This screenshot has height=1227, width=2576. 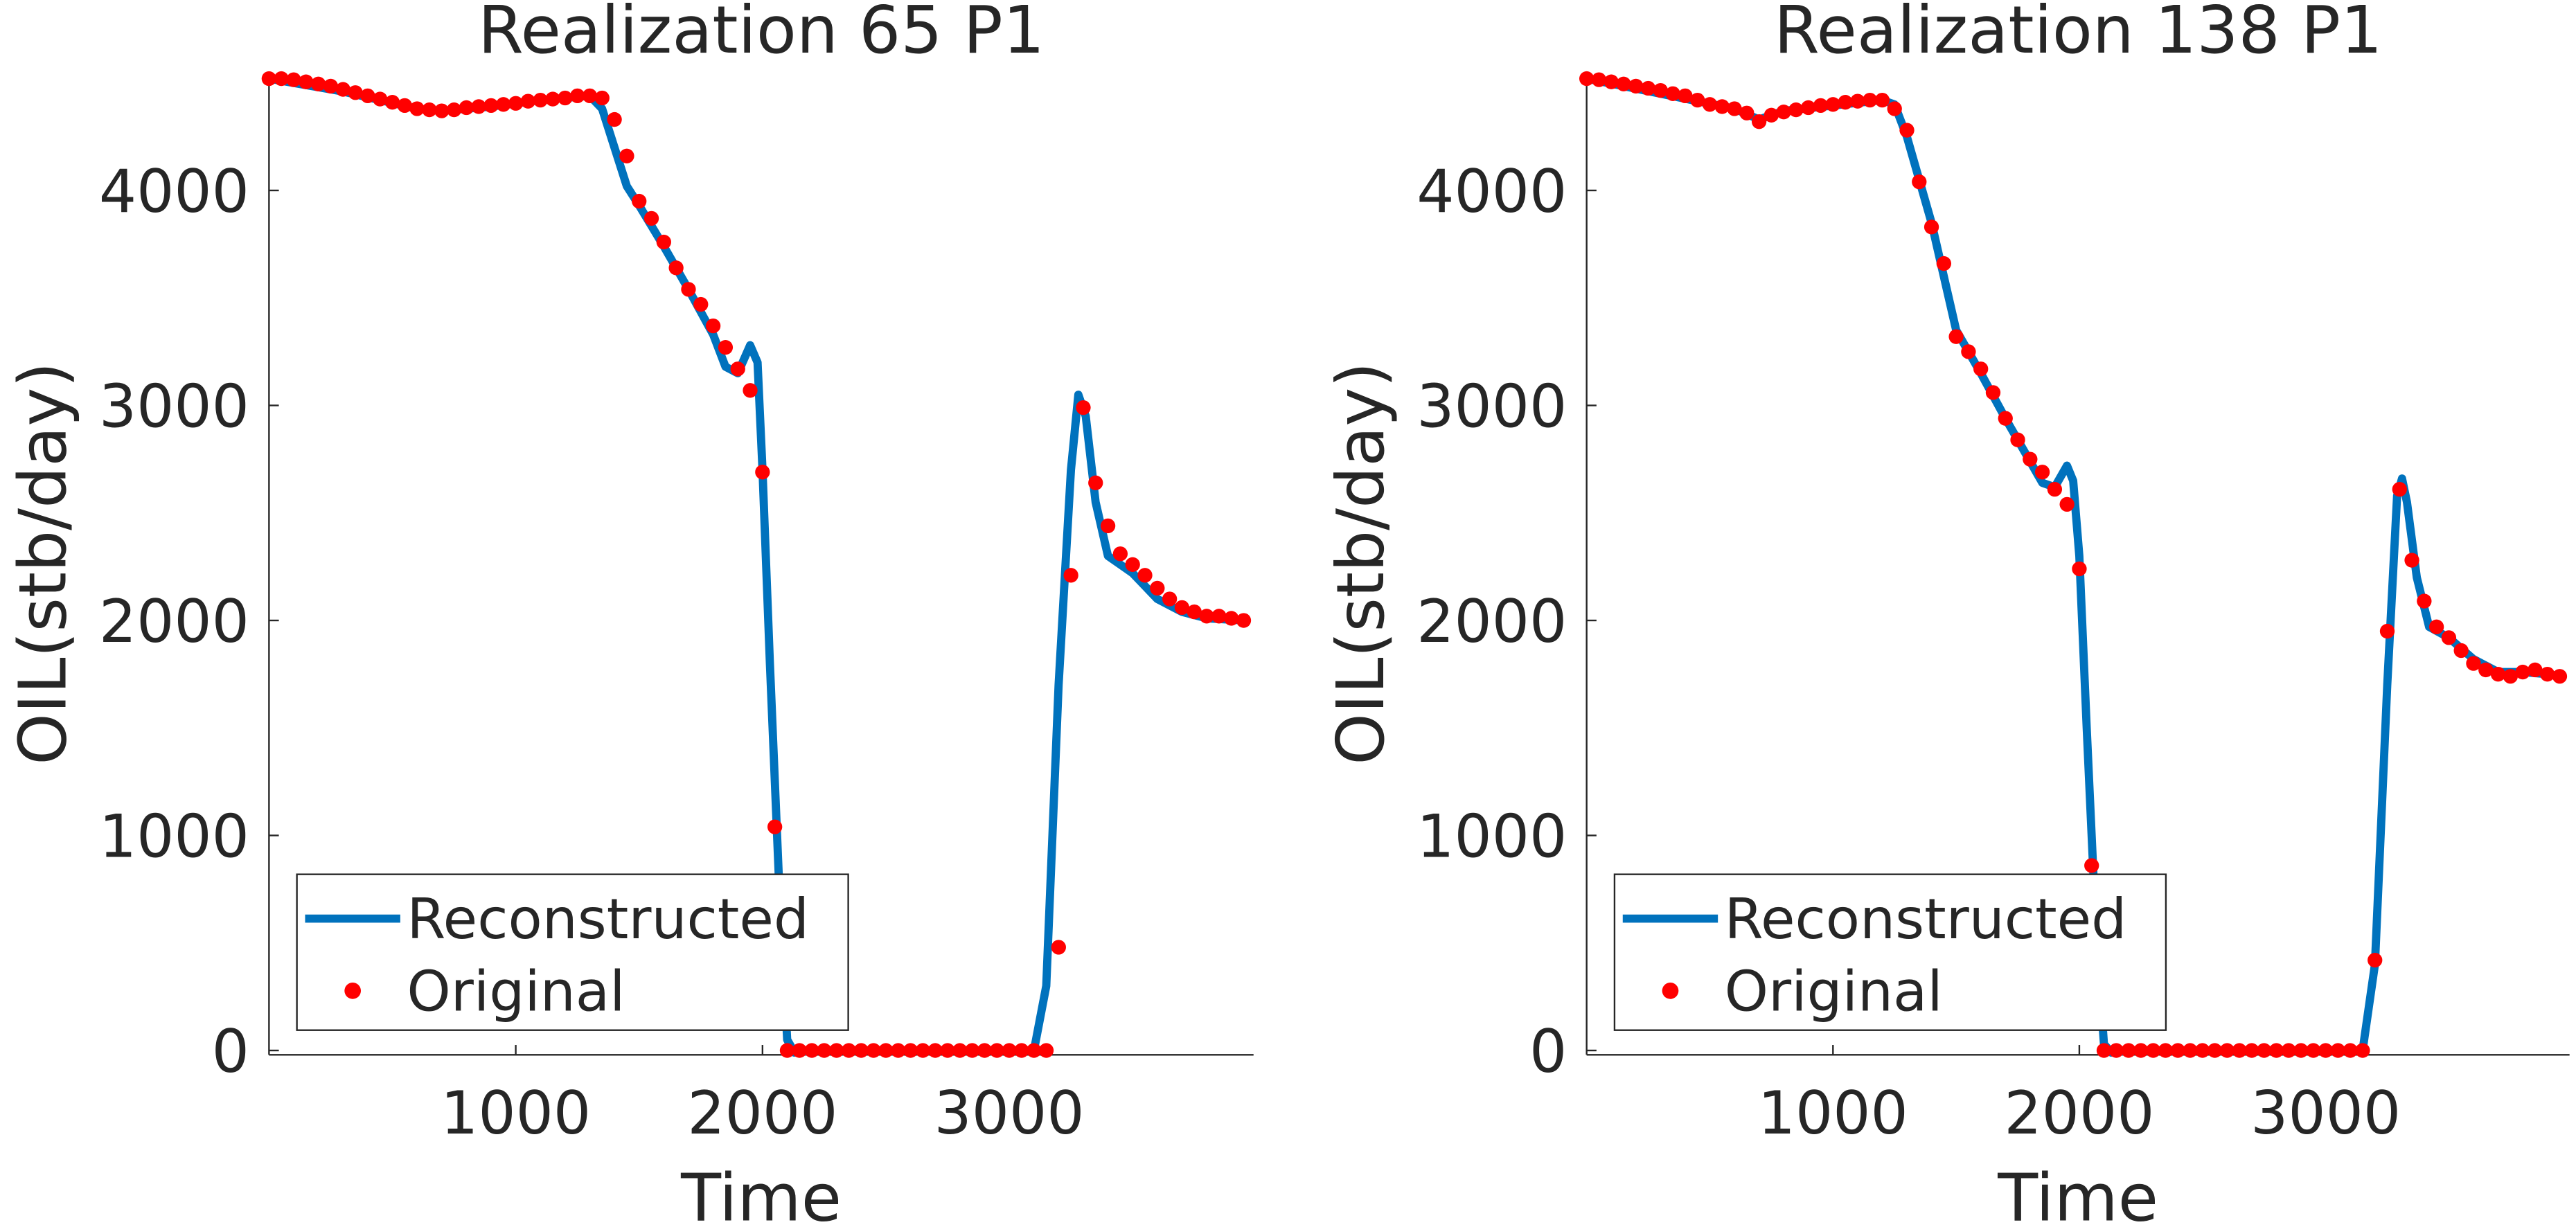 What do you see at coordinates (1834, 990) in the screenshot?
I see `legend-label: Original` at bounding box center [1834, 990].